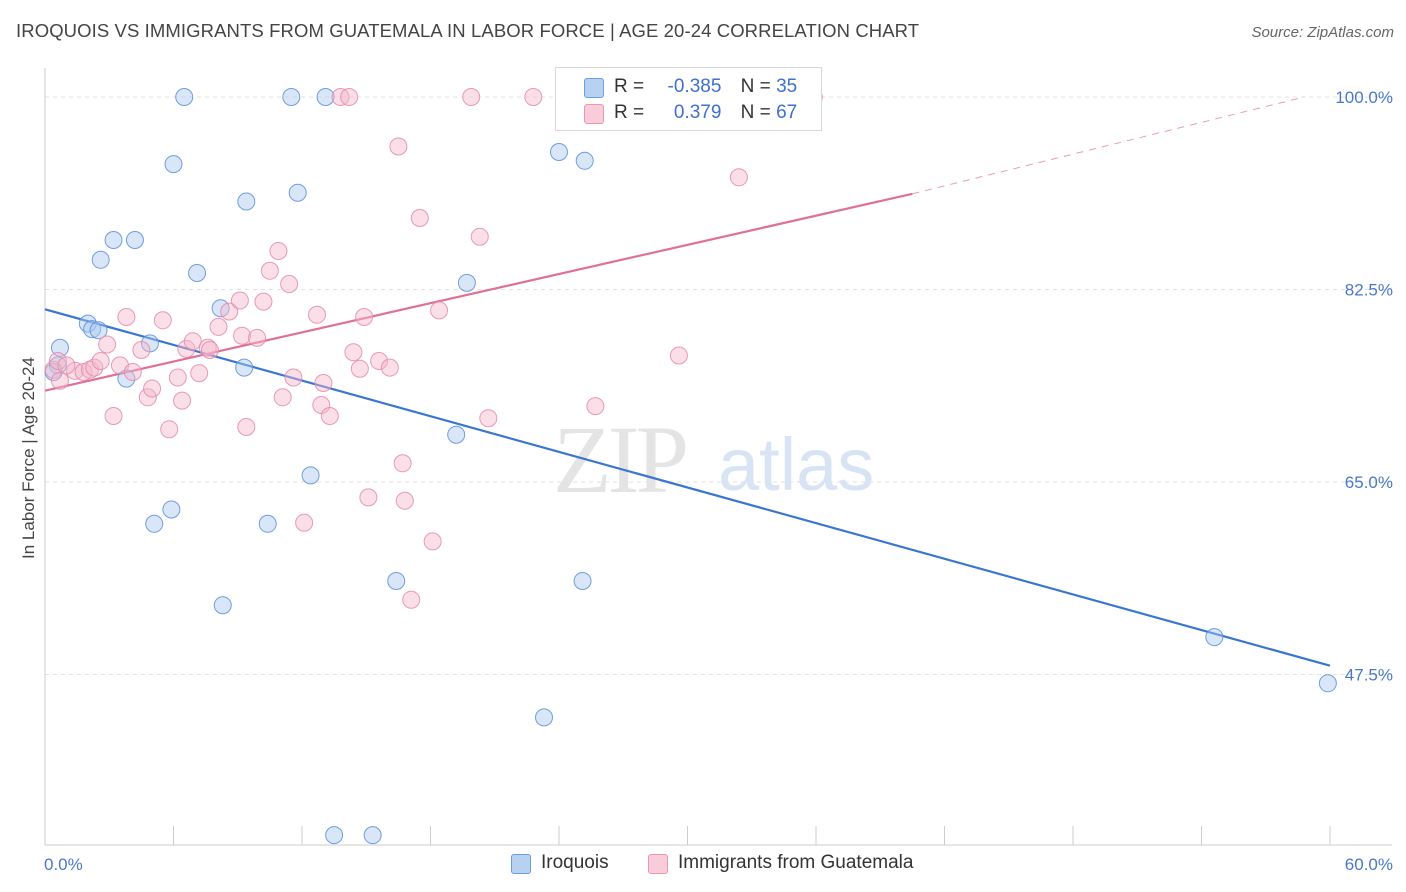  I want to click on y-axis-title: In Labor Force | Age 20-24, so click(28, 458).